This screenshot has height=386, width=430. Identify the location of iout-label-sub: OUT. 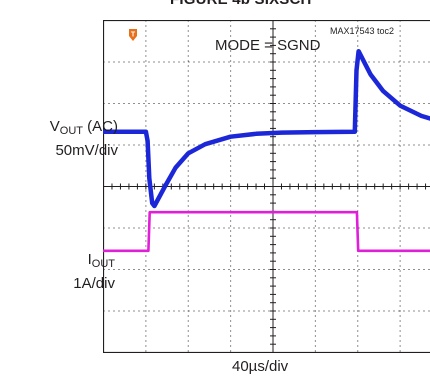
(103, 264).